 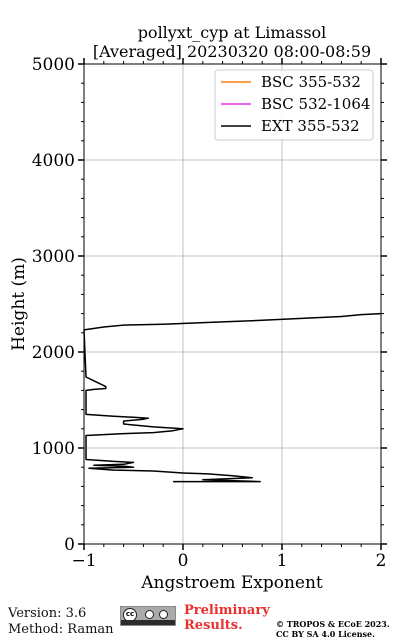 What do you see at coordinates (47, 613) in the screenshot?
I see `version-label: Version: 3.6` at bounding box center [47, 613].